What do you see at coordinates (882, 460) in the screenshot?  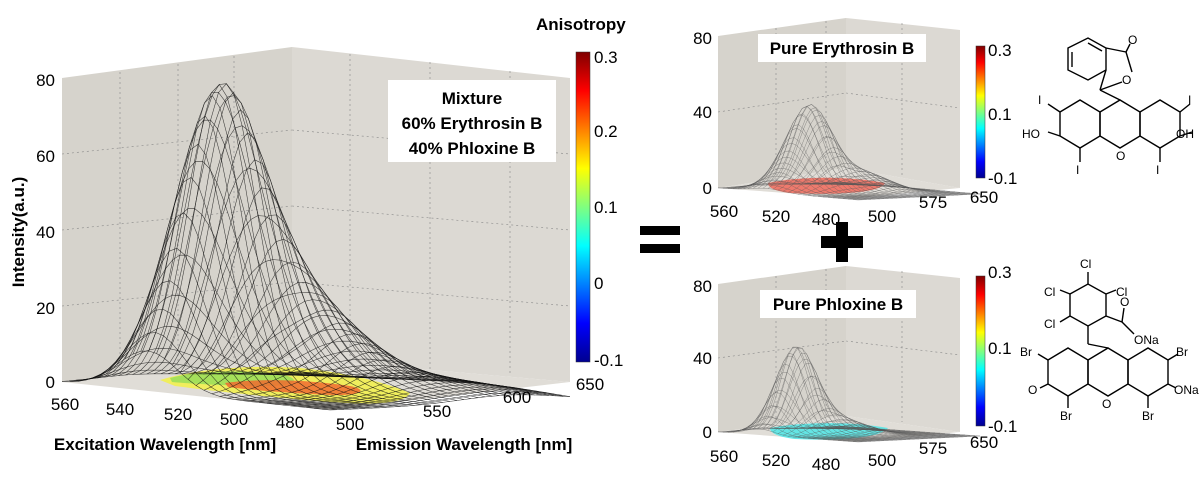 I see `phloxine-y-tick: 500` at bounding box center [882, 460].